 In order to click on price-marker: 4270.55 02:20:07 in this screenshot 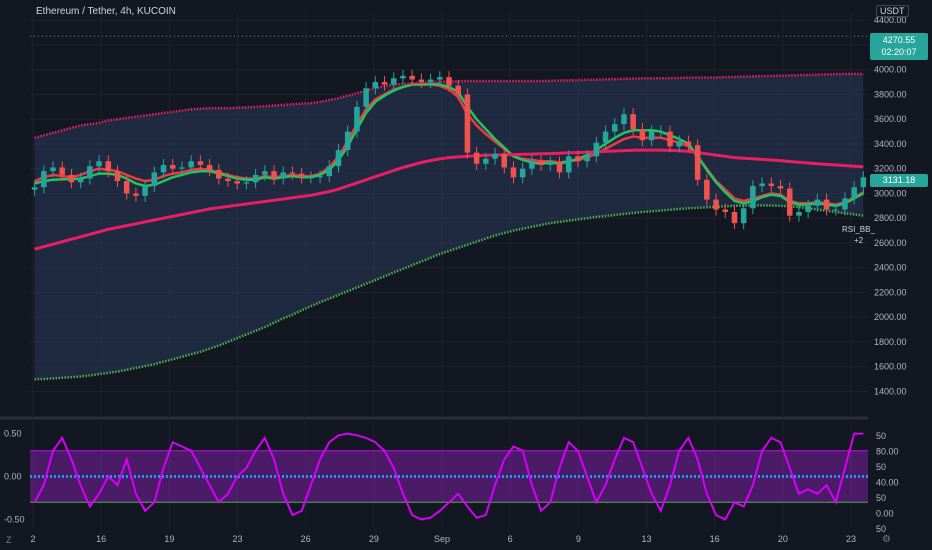, I will do `click(899, 46)`.